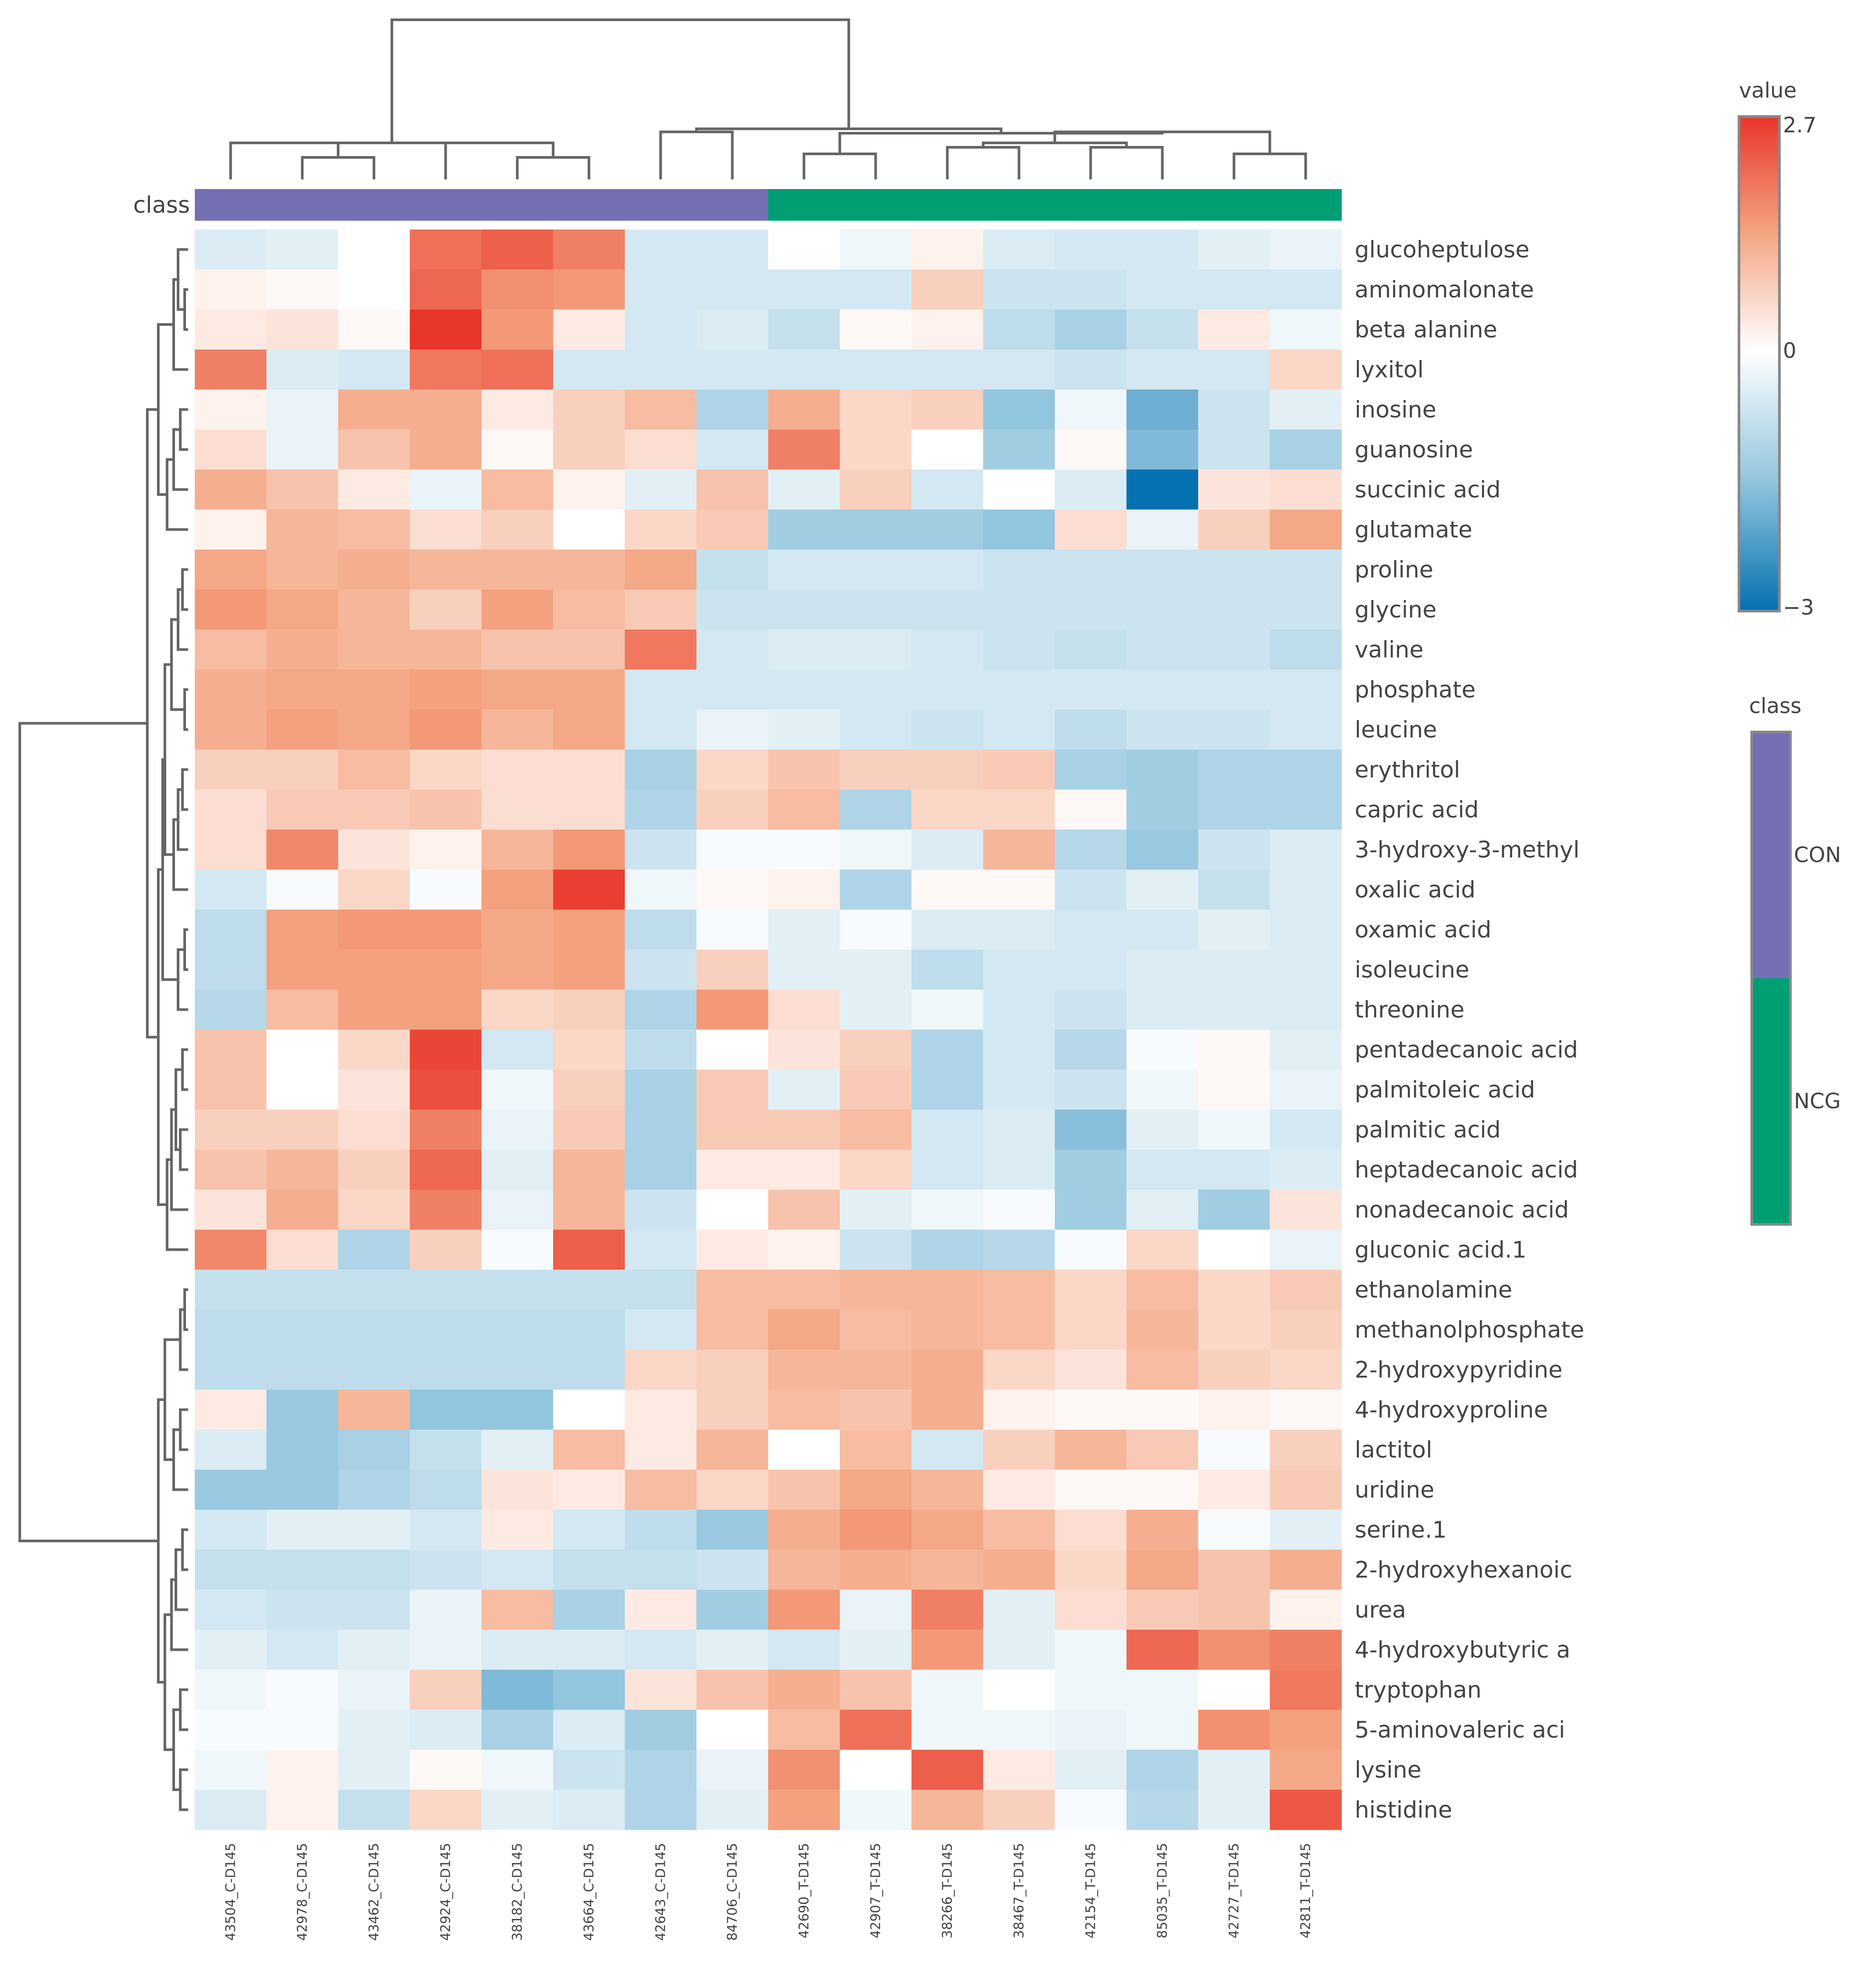  Describe the element at coordinates (1771, 855) in the screenshot. I see `class-legend-swatch-con` at that location.